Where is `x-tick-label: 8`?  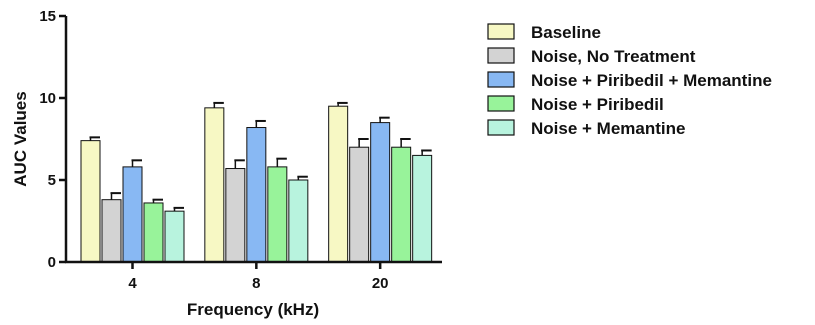
x-tick-label: 8 is located at coordinates (256, 283).